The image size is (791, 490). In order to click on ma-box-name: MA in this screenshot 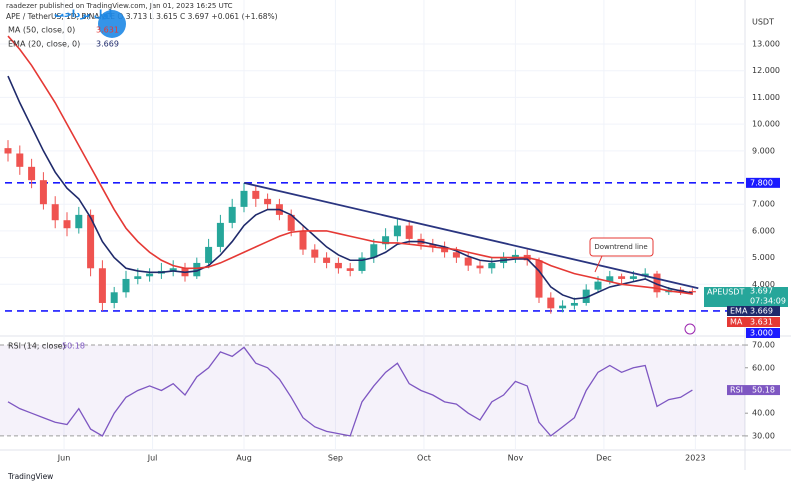, I will do `click(736, 322)`.